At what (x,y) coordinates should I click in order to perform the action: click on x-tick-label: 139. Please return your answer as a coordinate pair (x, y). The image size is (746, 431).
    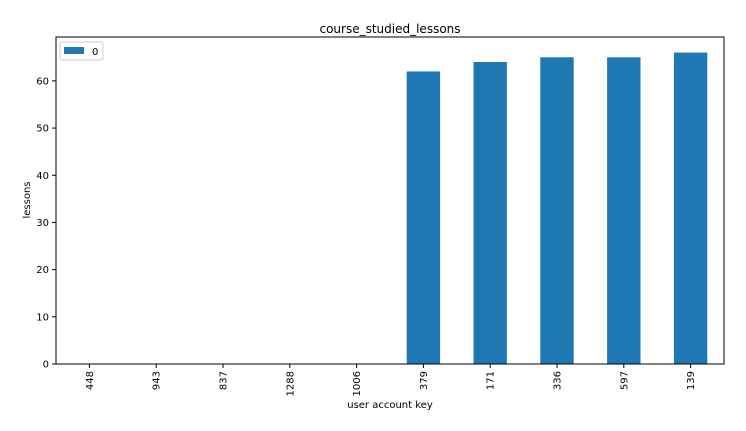
    Looking at the image, I should click on (691, 380).